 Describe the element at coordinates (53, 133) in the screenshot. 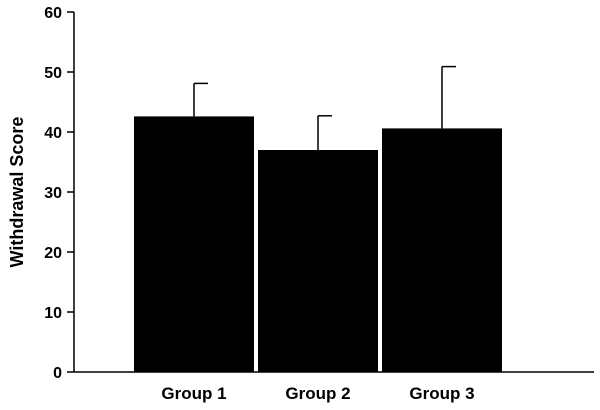

I see `y-tick-label: 40` at that location.